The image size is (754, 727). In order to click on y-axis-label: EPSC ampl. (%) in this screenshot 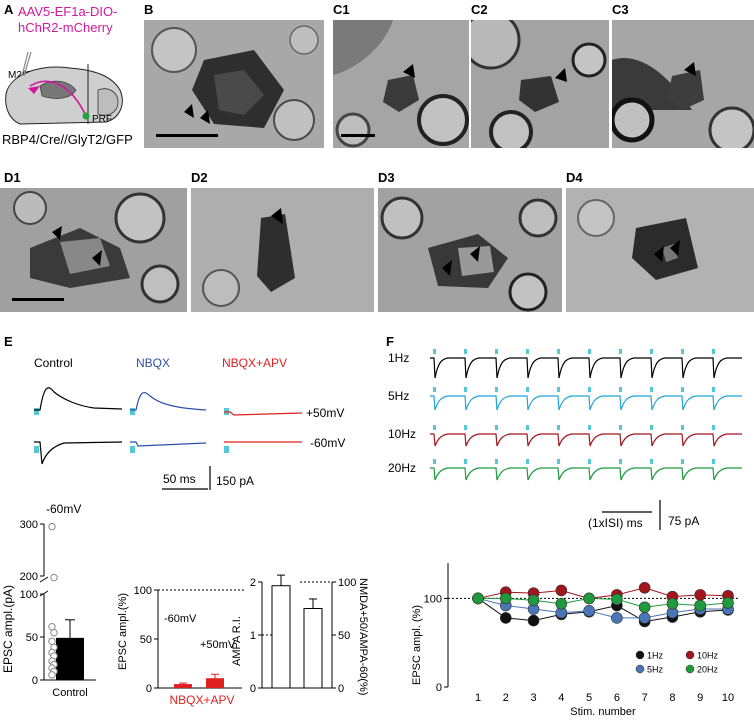, I will do `click(417, 645)`.